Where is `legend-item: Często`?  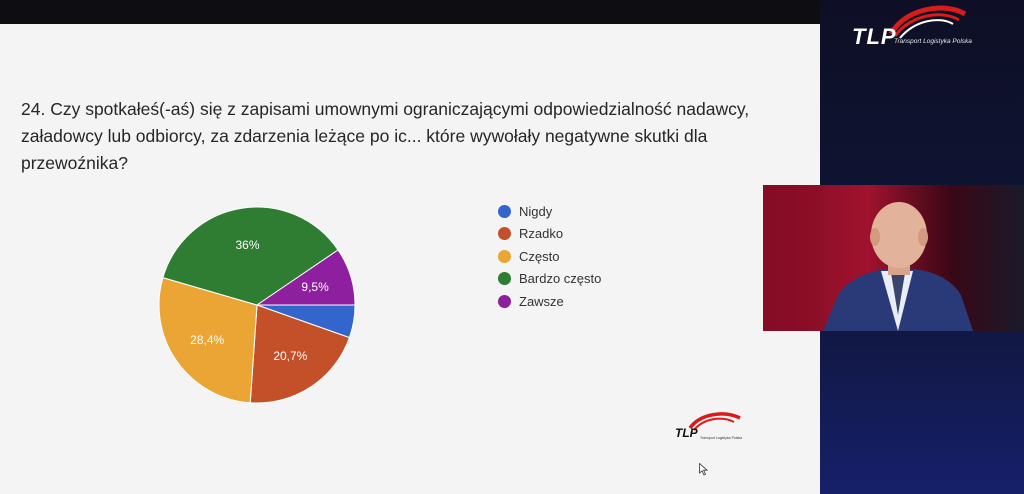 legend-item: Często is located at coordinates (549, 256).